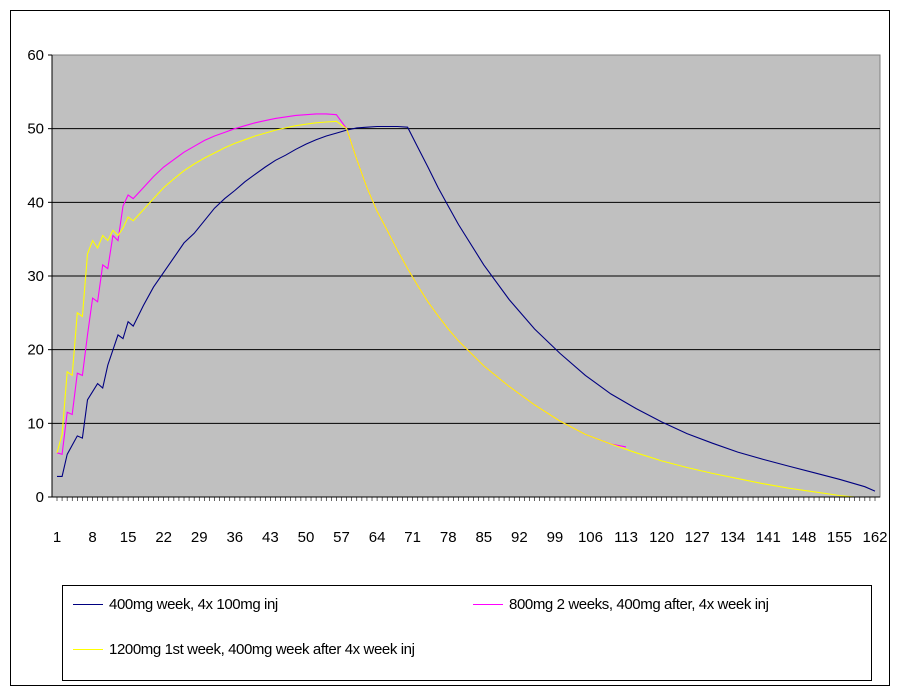  Describe the element at coordinates (306, 537) in the screenshot. I see `x-tick-label-50: 50` at that location.